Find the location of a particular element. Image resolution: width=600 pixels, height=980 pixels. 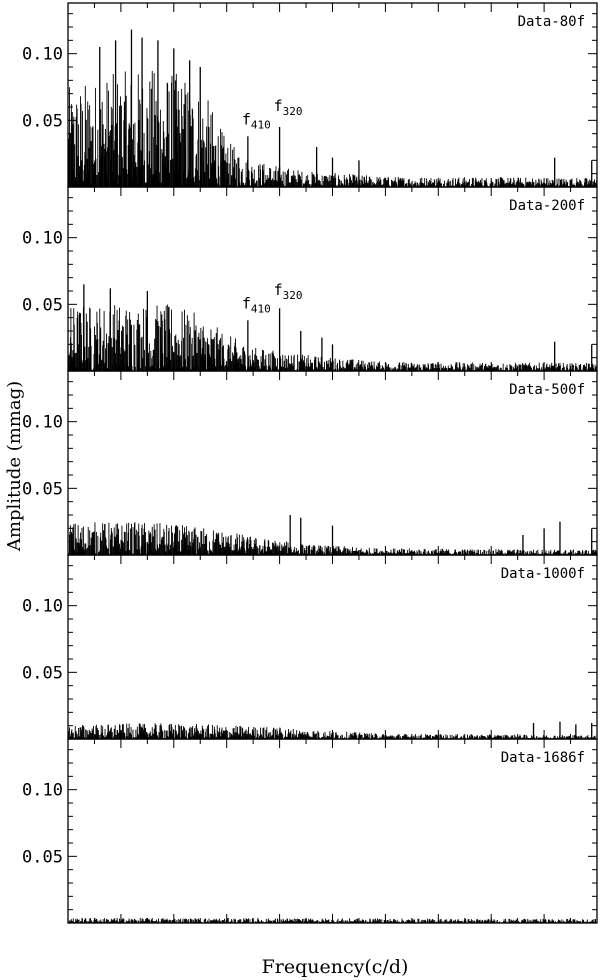

panel-title: Data-1686f is located at coordinates (543, 758).